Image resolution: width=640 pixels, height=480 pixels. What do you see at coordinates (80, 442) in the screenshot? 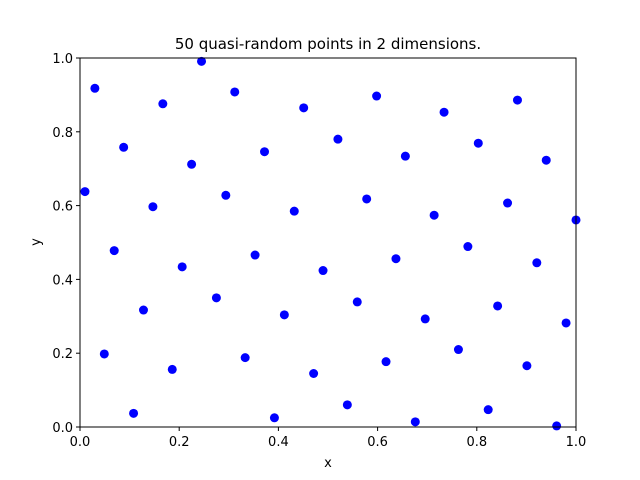
I see `x-tick-label: 0.0` at bounding box center [80, 442].